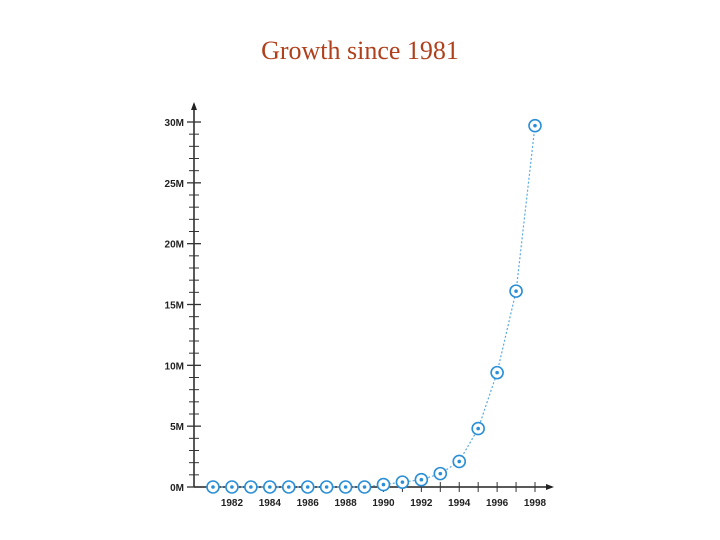  I want to click on y-axis-arrow, so click(194, 106).